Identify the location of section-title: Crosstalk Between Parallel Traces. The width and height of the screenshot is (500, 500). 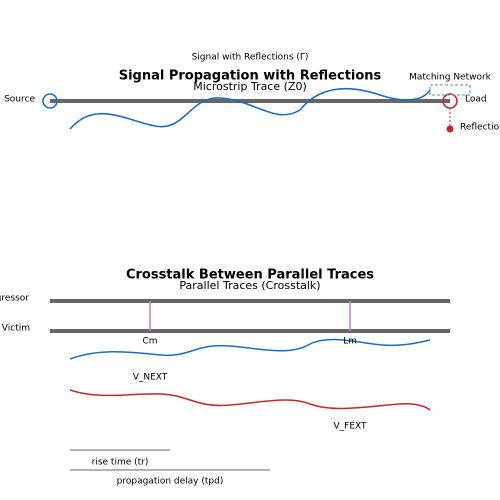
(250, 275).